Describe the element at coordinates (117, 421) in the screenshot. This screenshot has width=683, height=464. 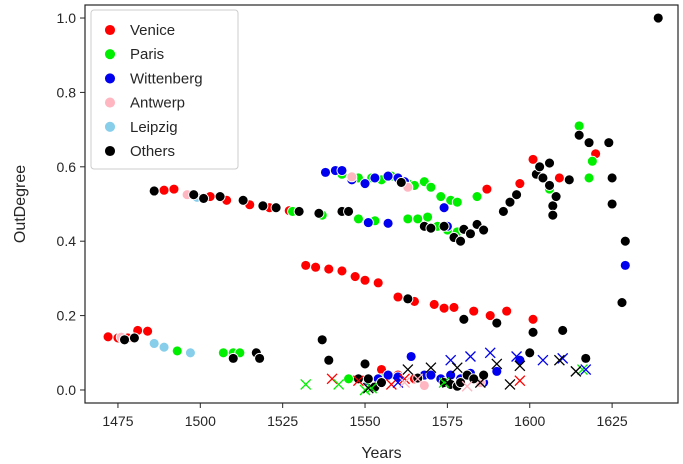
I see `x-tick-label: 1475` at that location.